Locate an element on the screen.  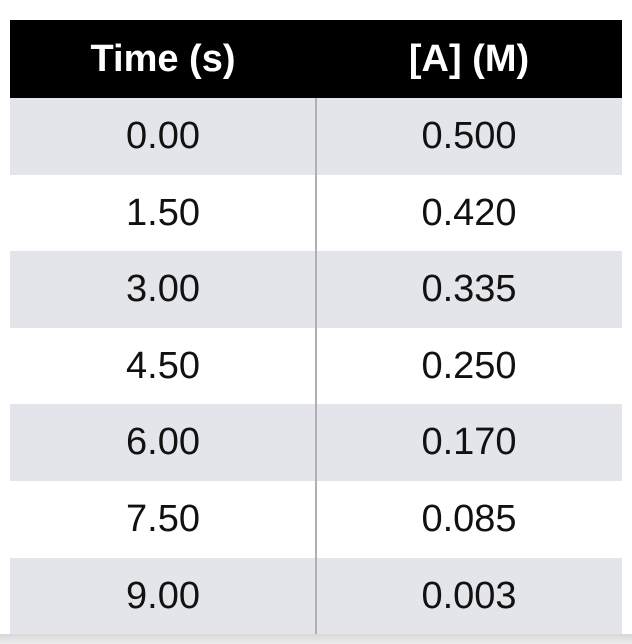
bottom-edge-shadow is located at coordinates (316, 639).